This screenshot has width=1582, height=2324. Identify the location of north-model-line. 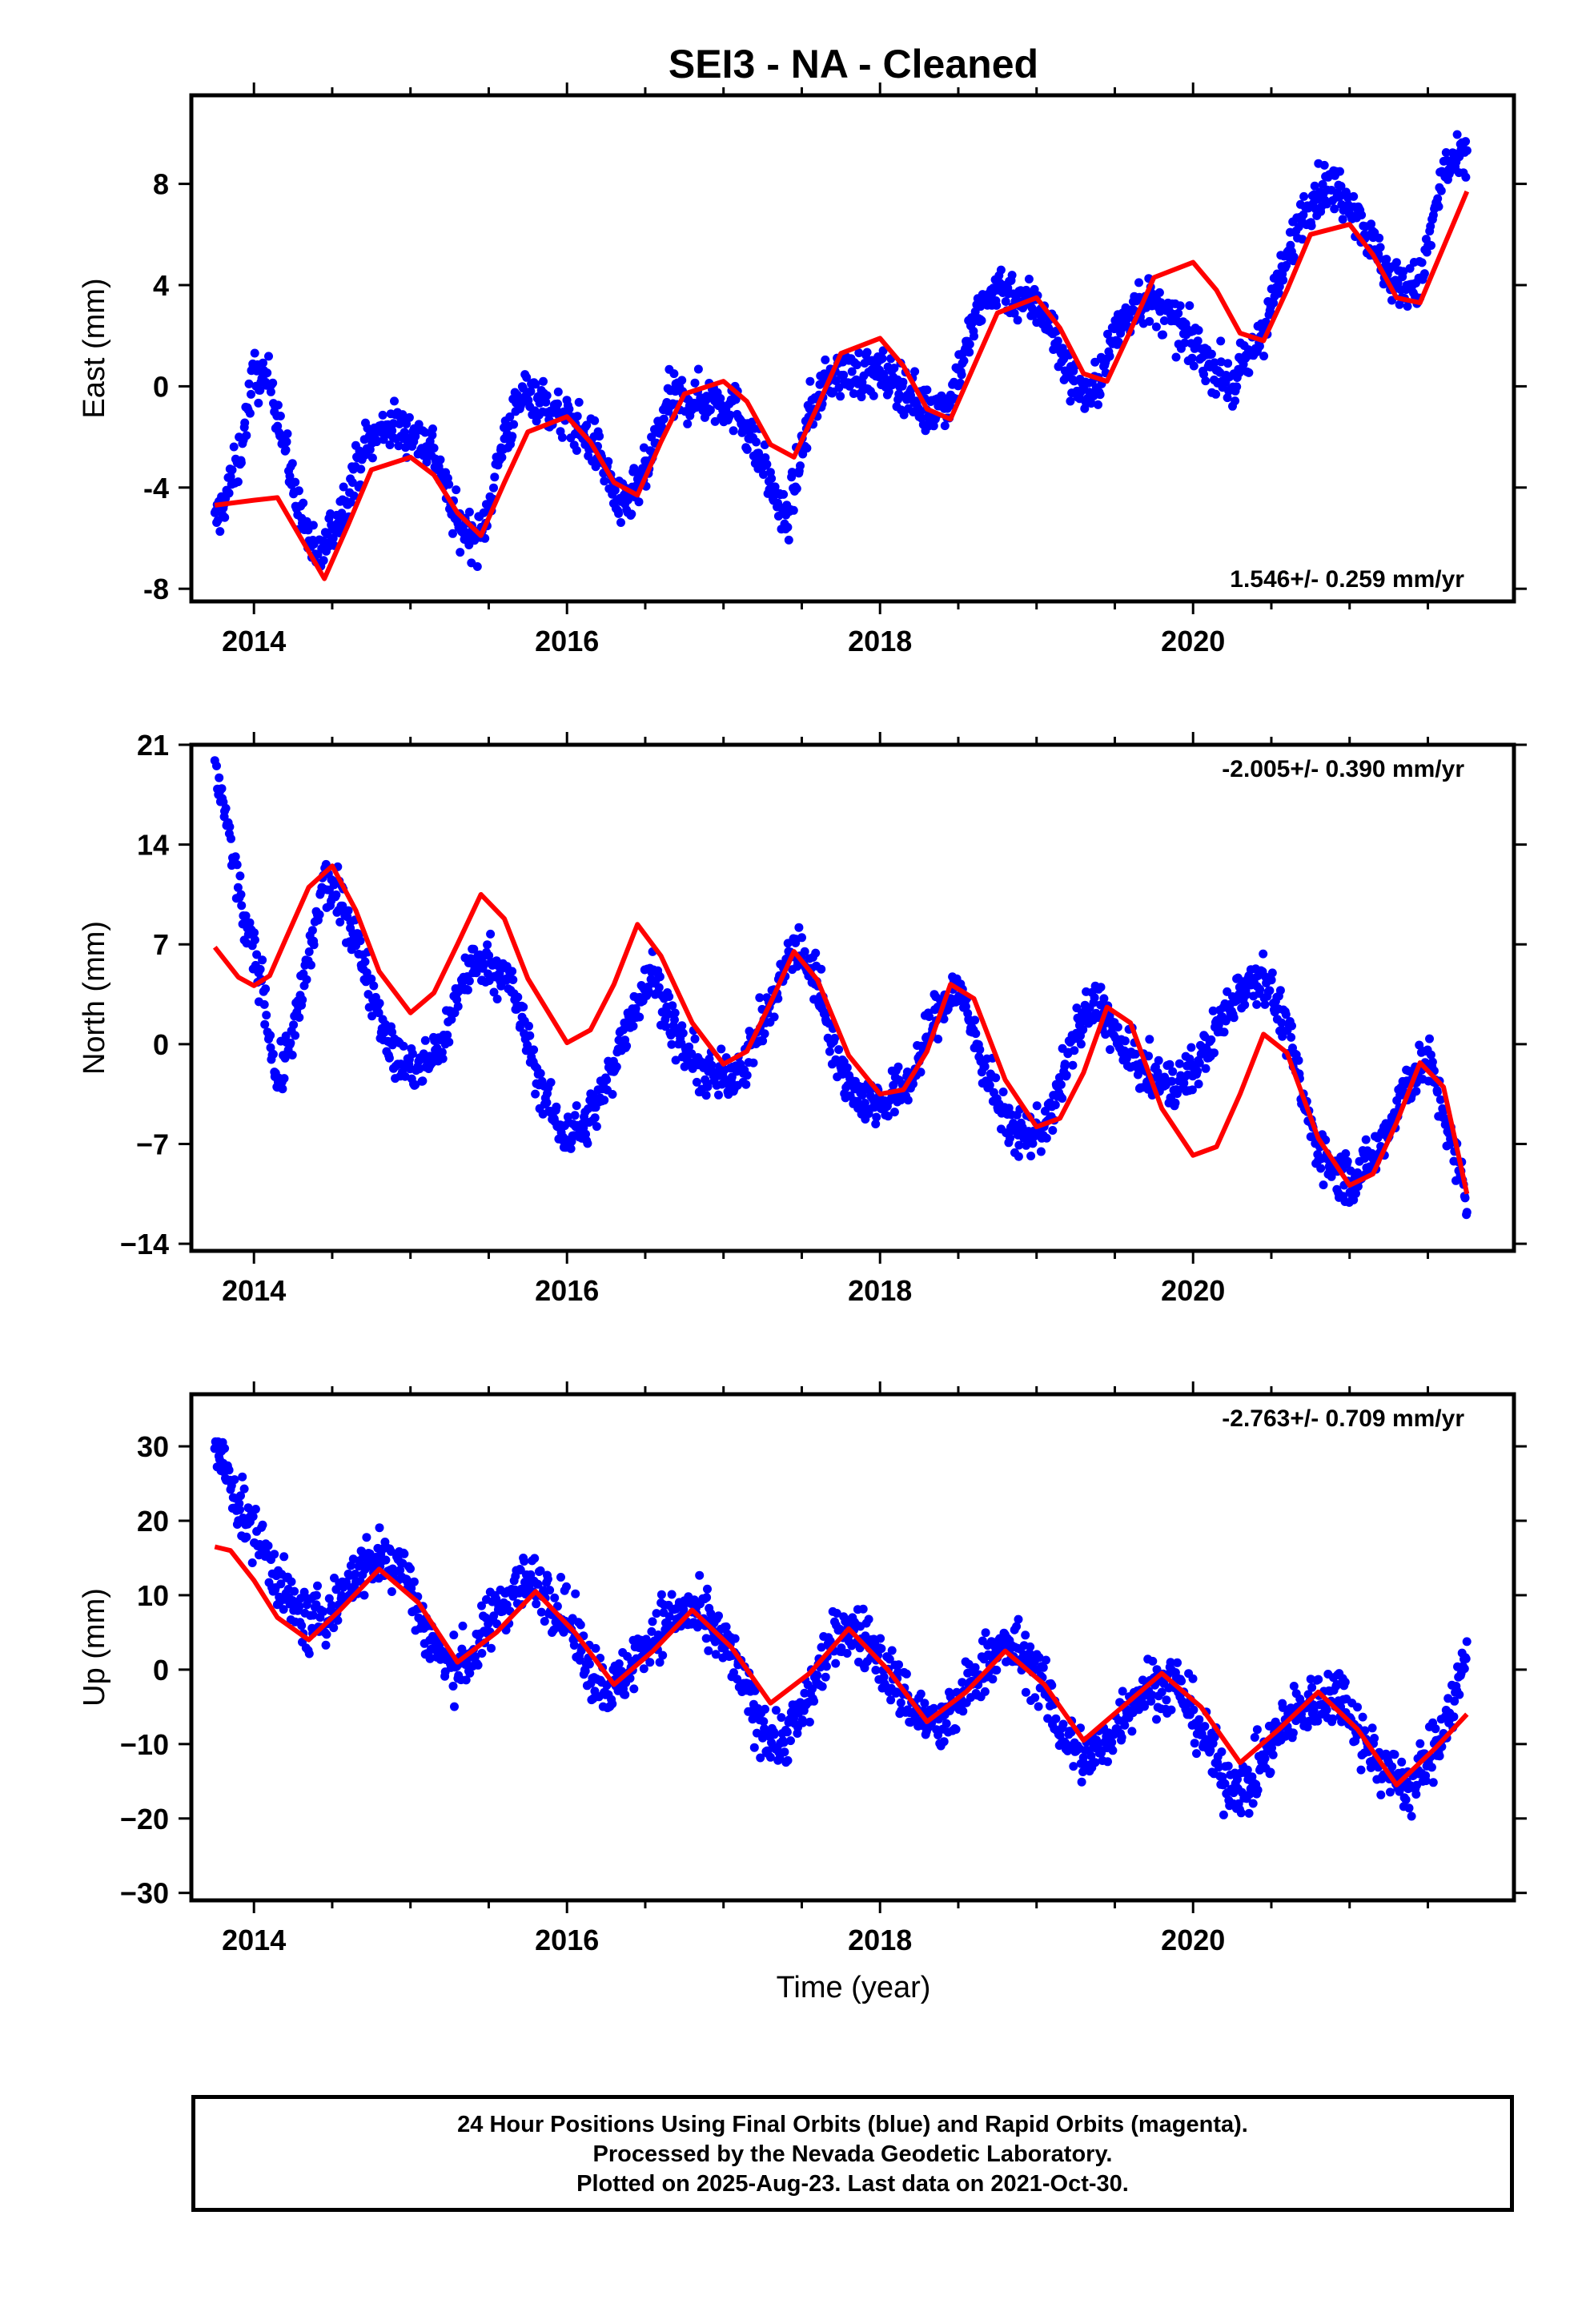
(841, 1029).